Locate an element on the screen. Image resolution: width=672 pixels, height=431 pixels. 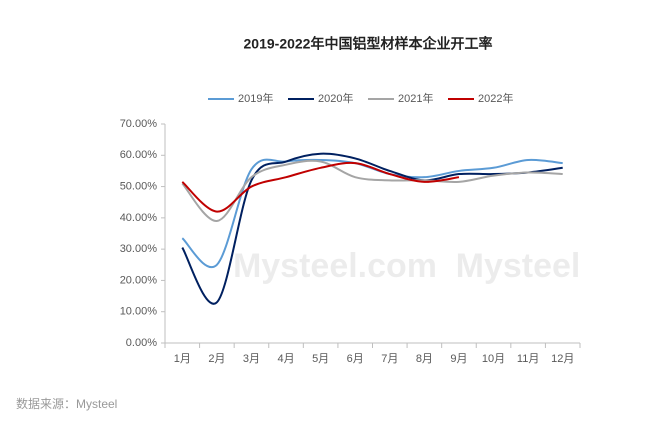
x-tick-label: 12月 is located at coordinates (562, 359).